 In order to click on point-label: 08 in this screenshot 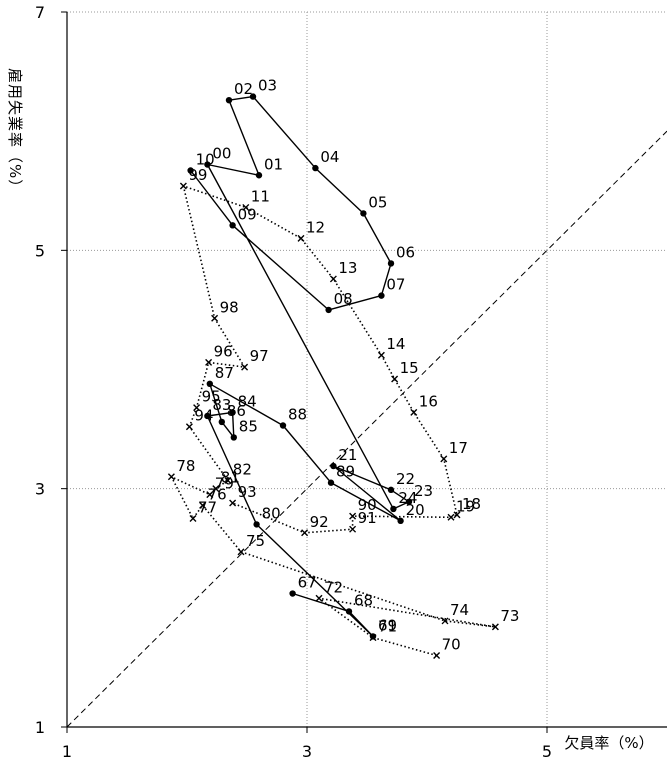, I will do `click(343, 299)`.